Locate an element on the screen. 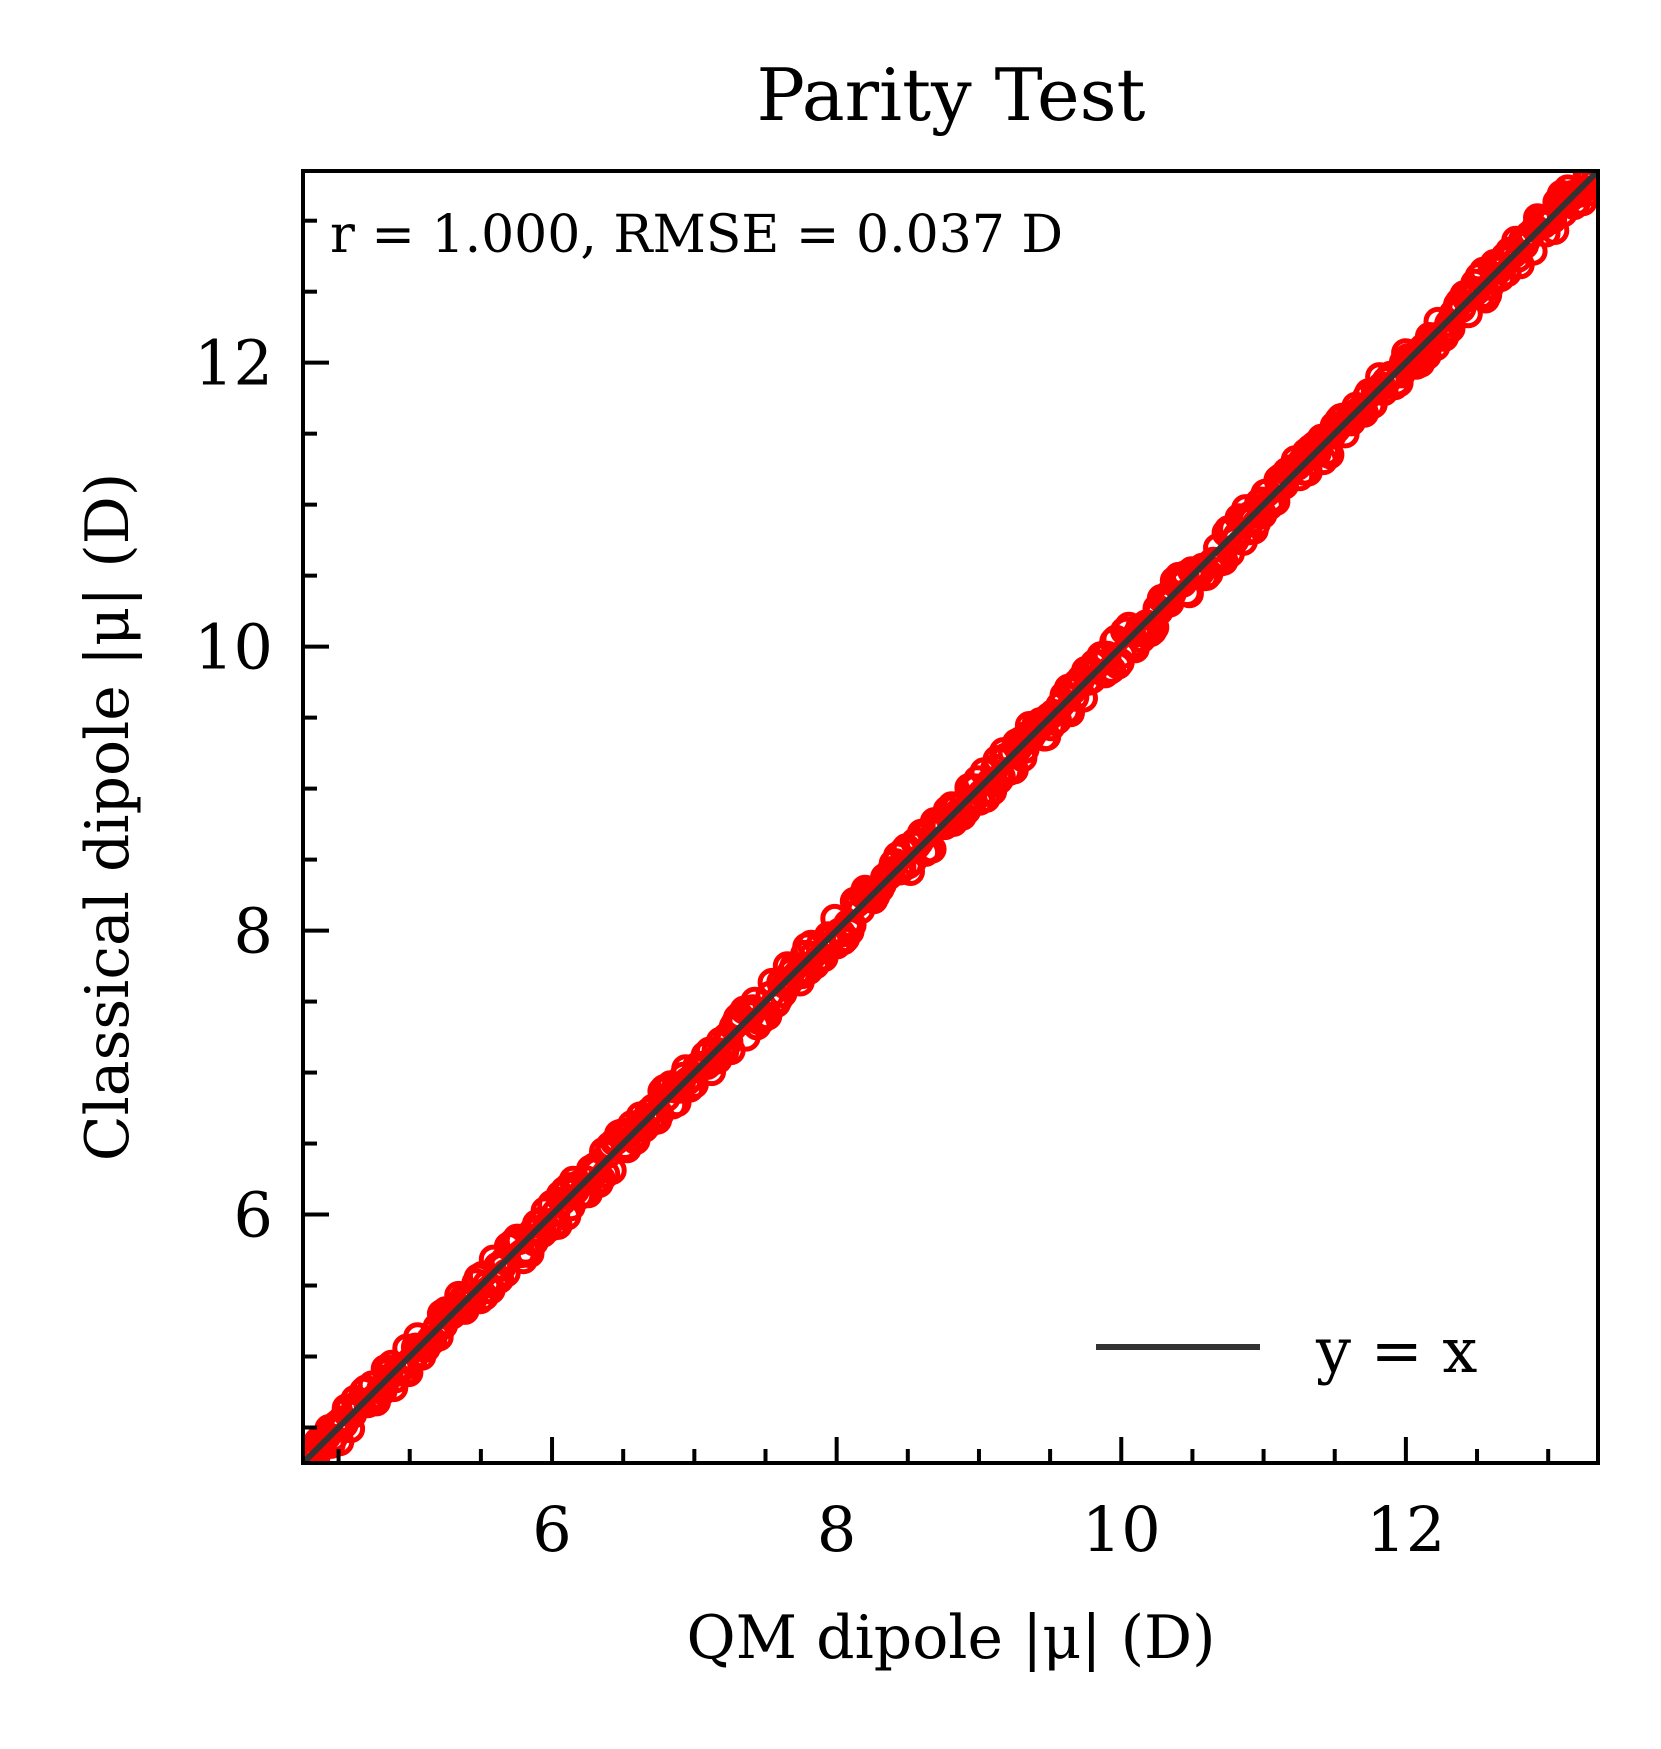  chart-title: Parity Test is located at coordinates (950, 95).